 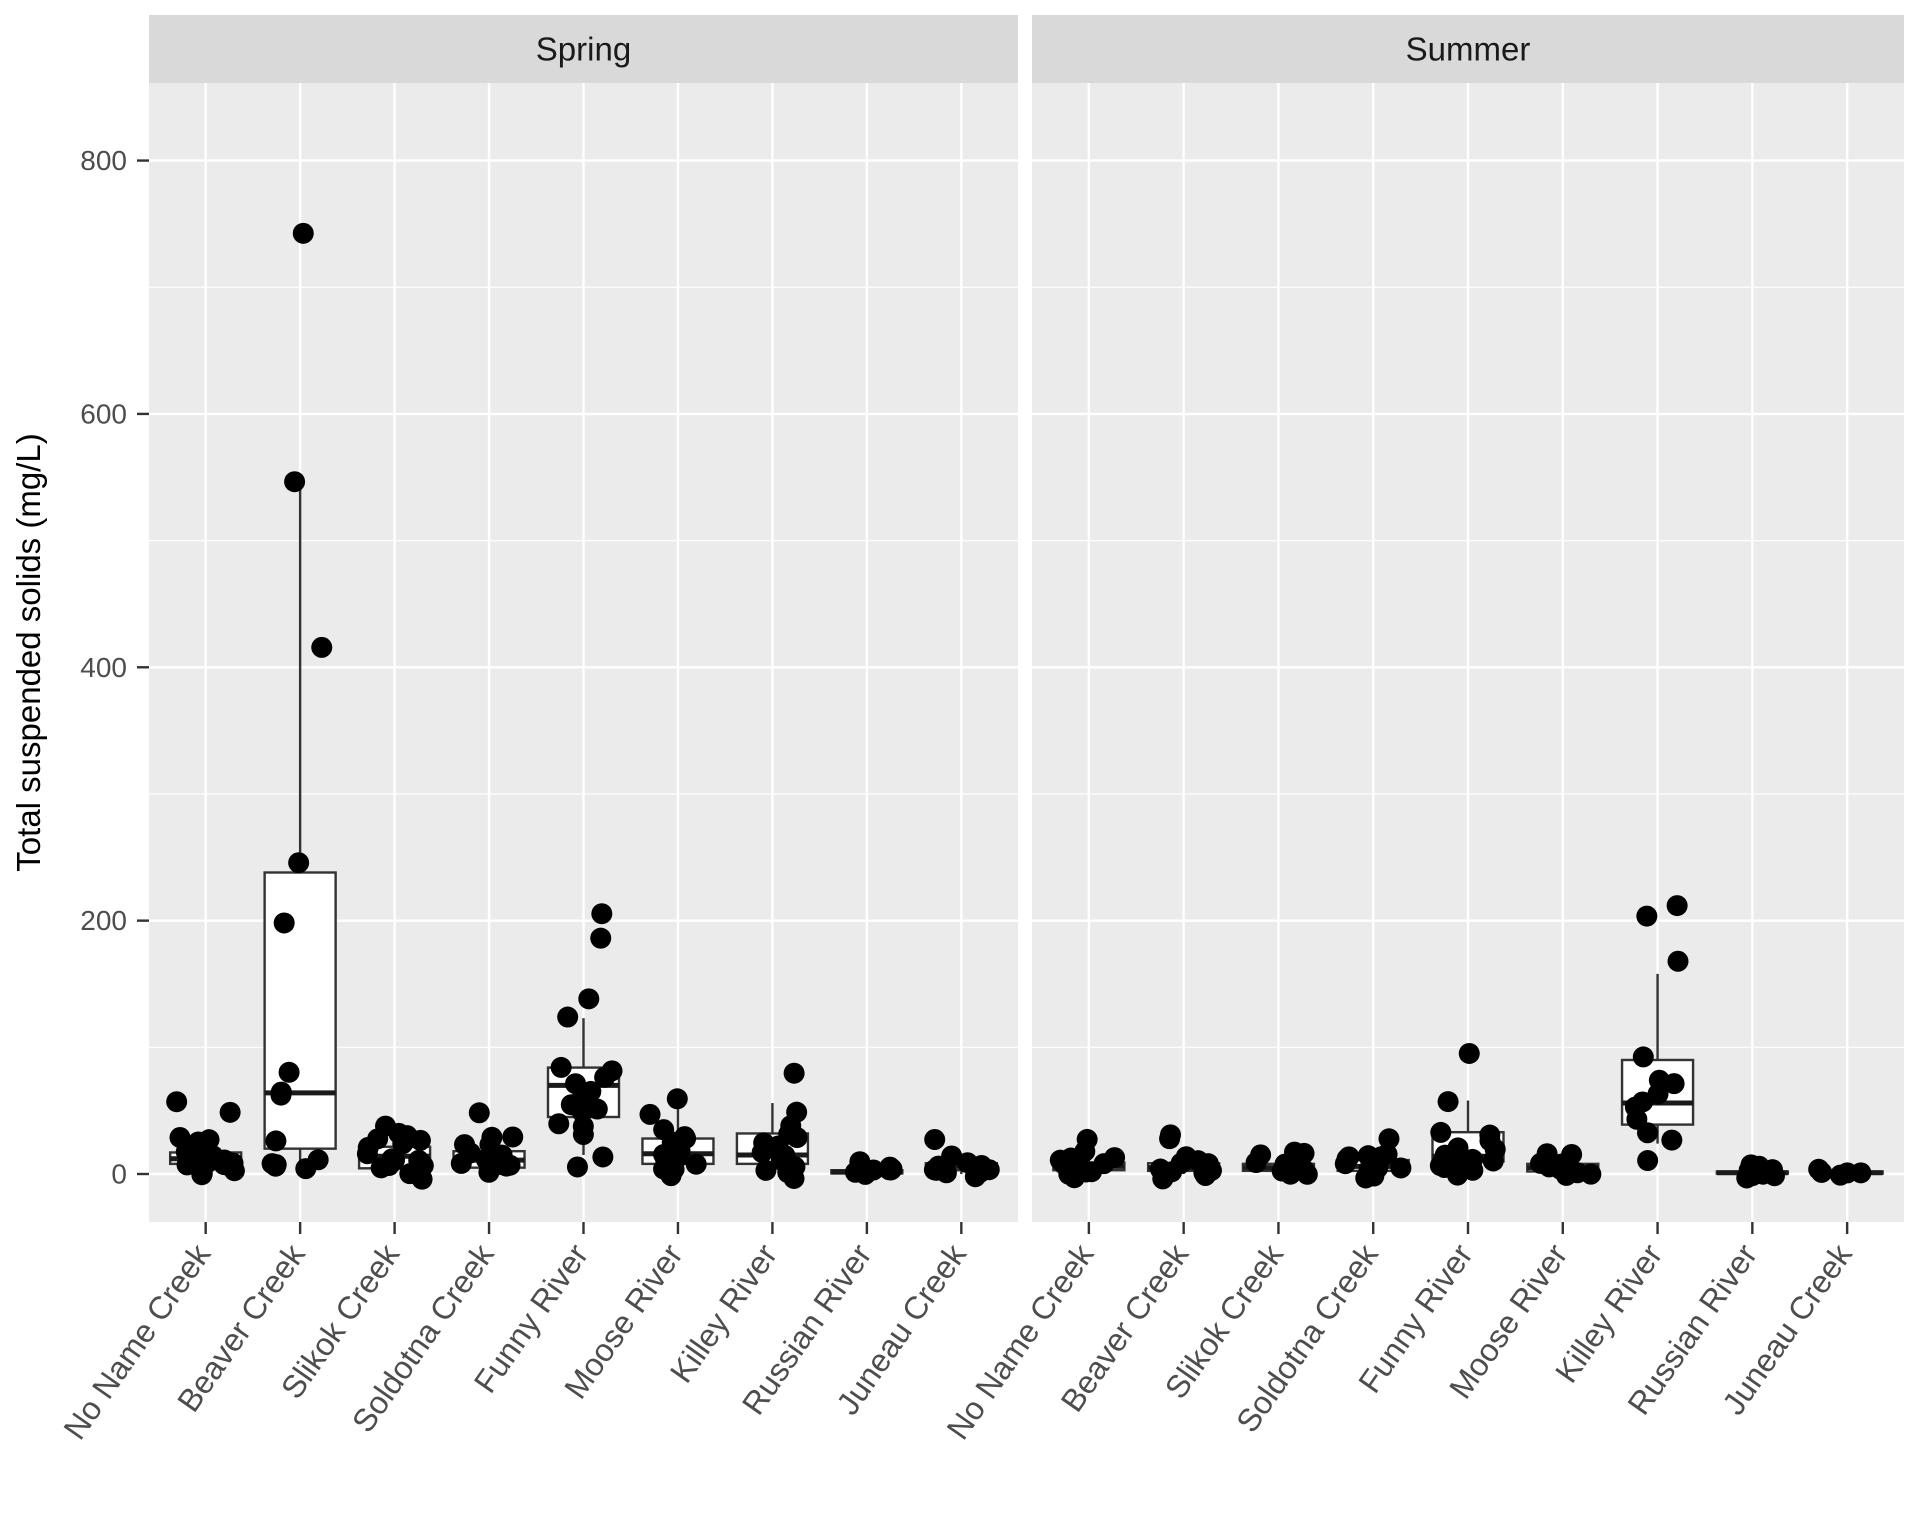 What do you see at coordinates (103, 160) in the screenshot?
I see `y-tick-label: 800` at bounding box center [103, 160].